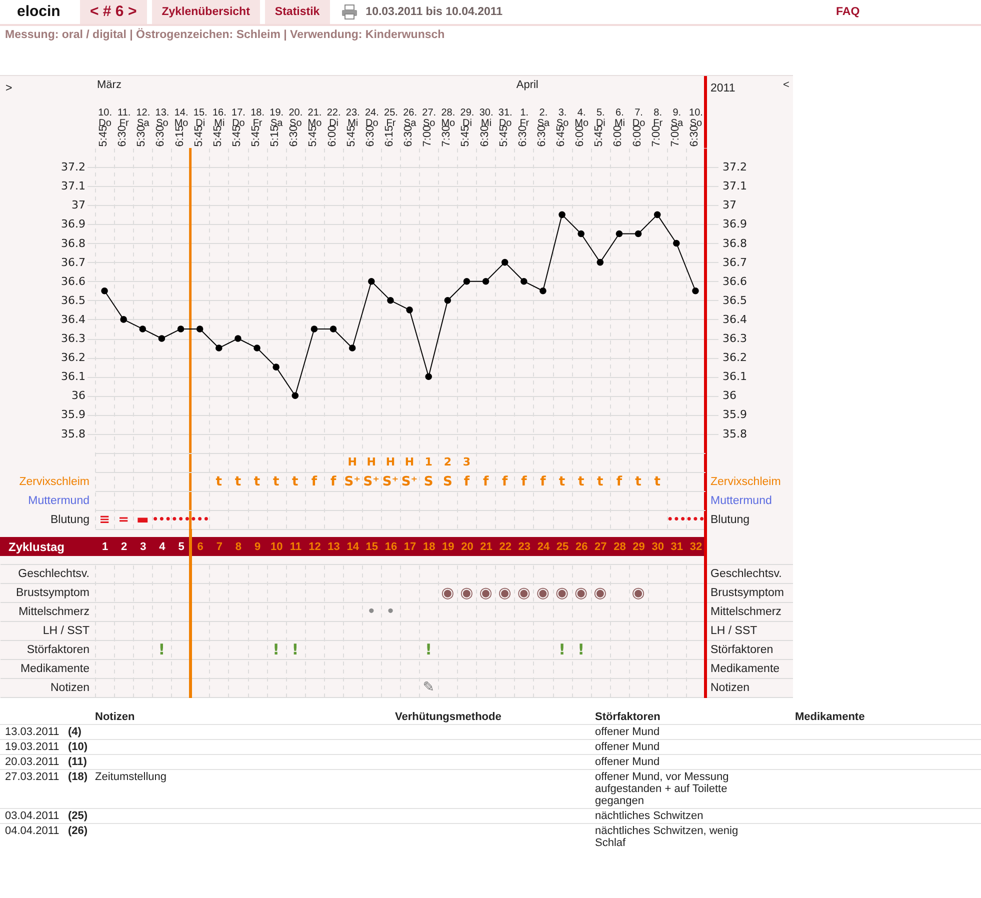  Describe the element at coordinates (734, 243) in the screenshot. I see `y2-tick-label: 36.8` at that location.